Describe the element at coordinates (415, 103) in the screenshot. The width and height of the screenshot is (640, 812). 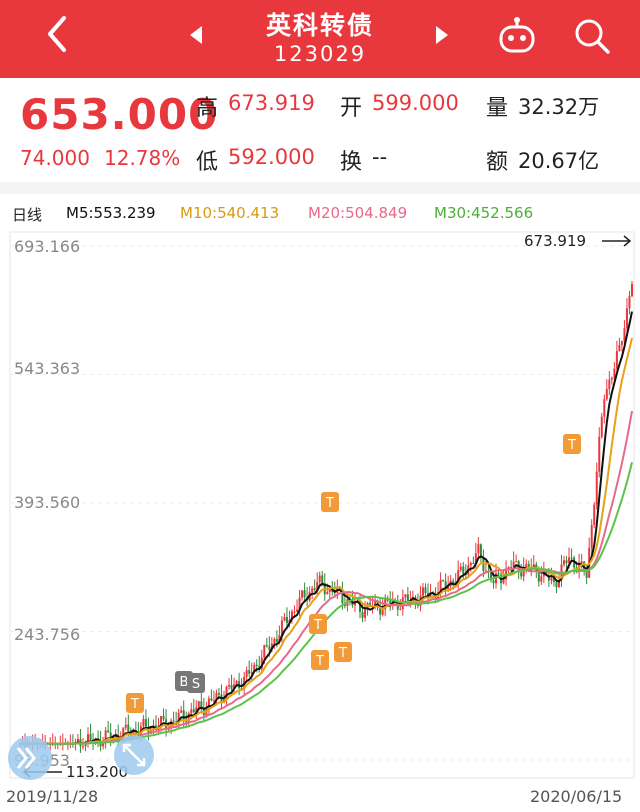
I see `open-value: 599.000` at that location.